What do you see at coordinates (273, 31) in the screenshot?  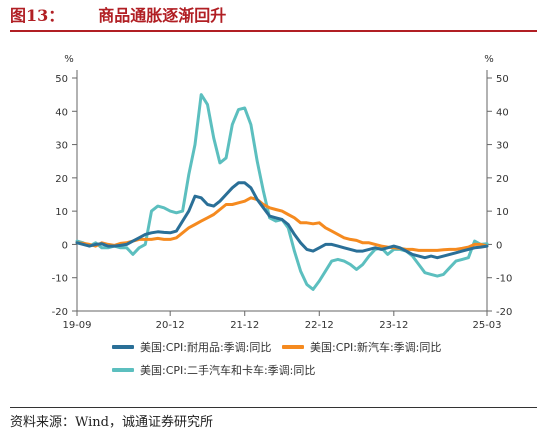 I see `title-underline` at bounding box center [273, 31].